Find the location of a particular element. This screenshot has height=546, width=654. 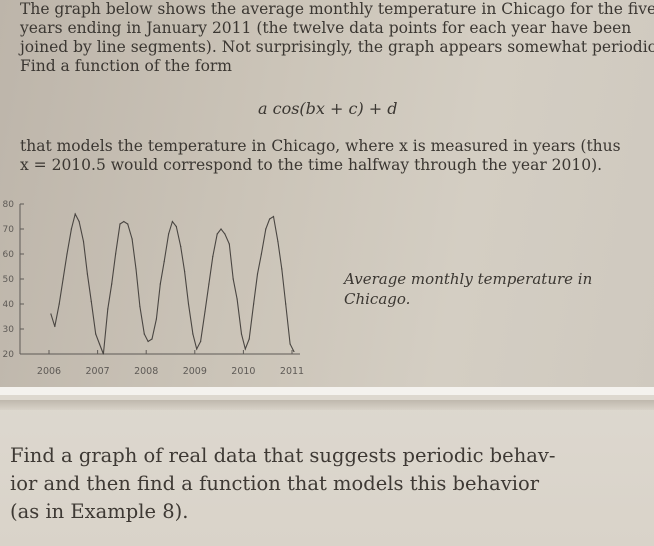

chart-caption: Average monthly temperature in Chicago. is located at coordinates (468, 289).